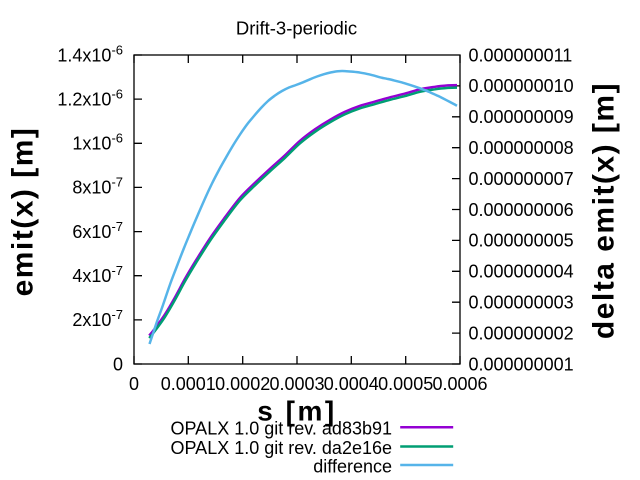  I want to click on svg-text: 0.0004, so click(351, 384).